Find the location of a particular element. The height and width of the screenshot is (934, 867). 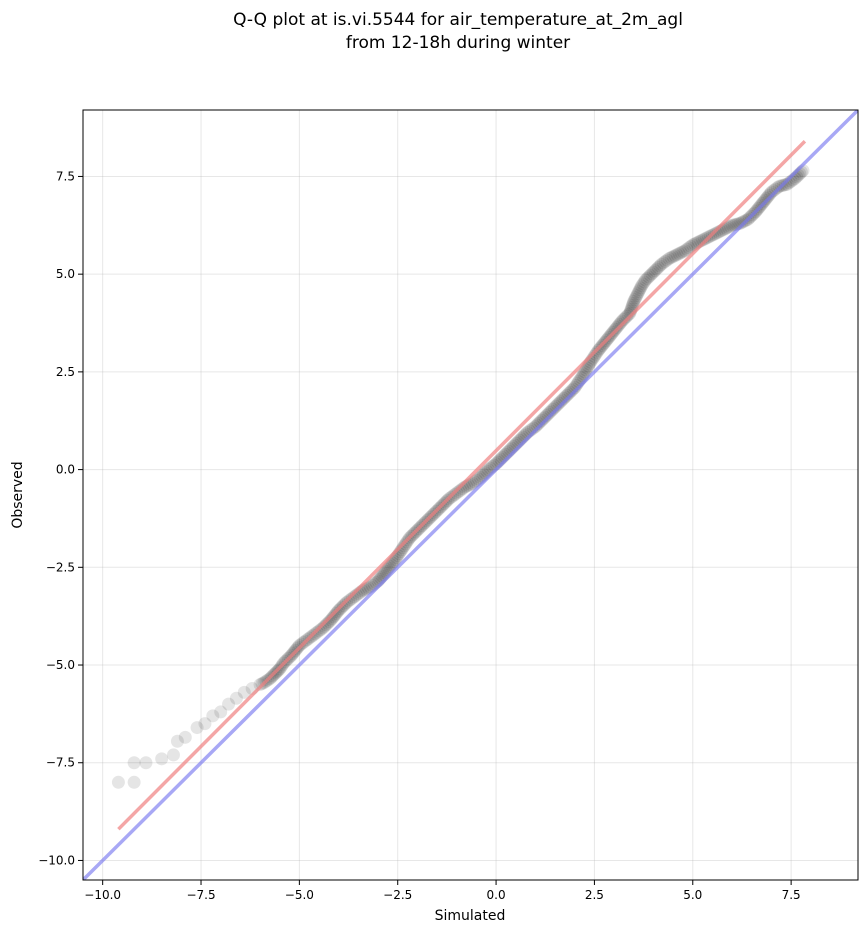

x-tick-label: 7.5 is located at coordinates (791, 895).